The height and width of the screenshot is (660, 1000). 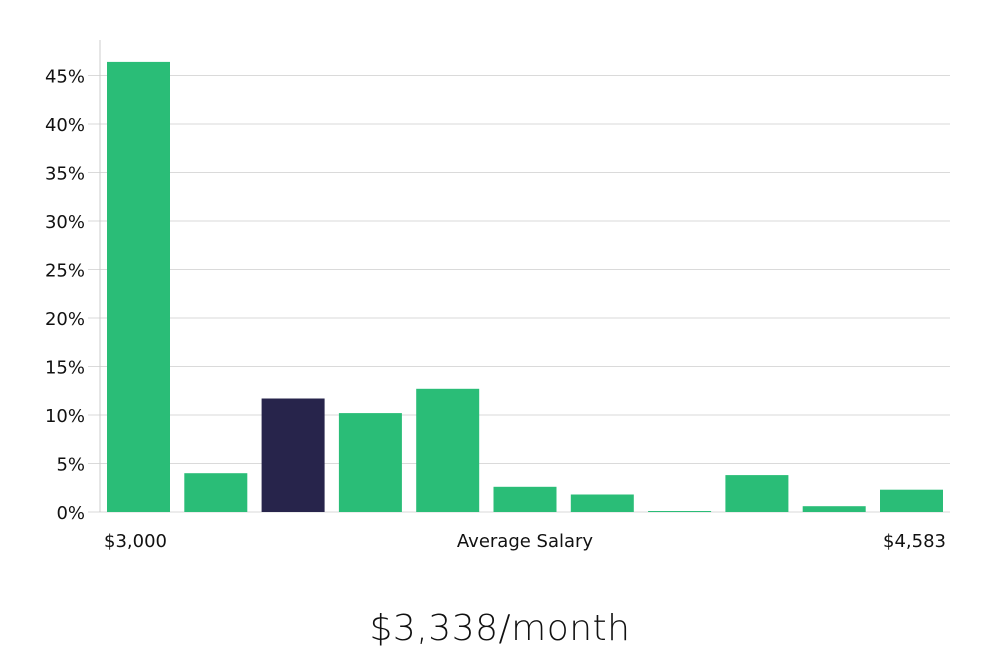 I want to click on y-tick-label: 35%, so click(x=65, y=174).